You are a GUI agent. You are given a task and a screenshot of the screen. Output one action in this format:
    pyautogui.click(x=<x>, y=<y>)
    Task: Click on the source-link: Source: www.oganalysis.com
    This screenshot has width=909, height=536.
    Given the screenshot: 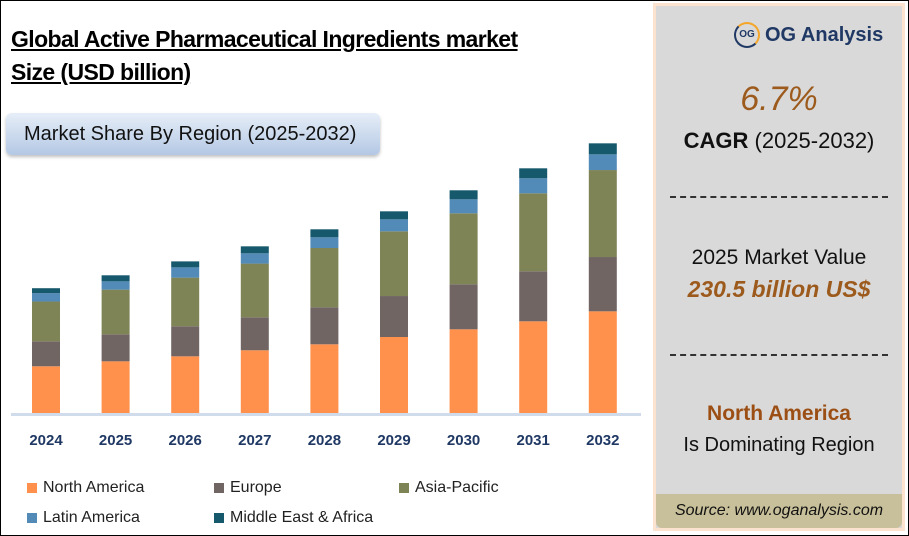 What is the action you would take?
    pyautogui.click(x=779, y=511)
    